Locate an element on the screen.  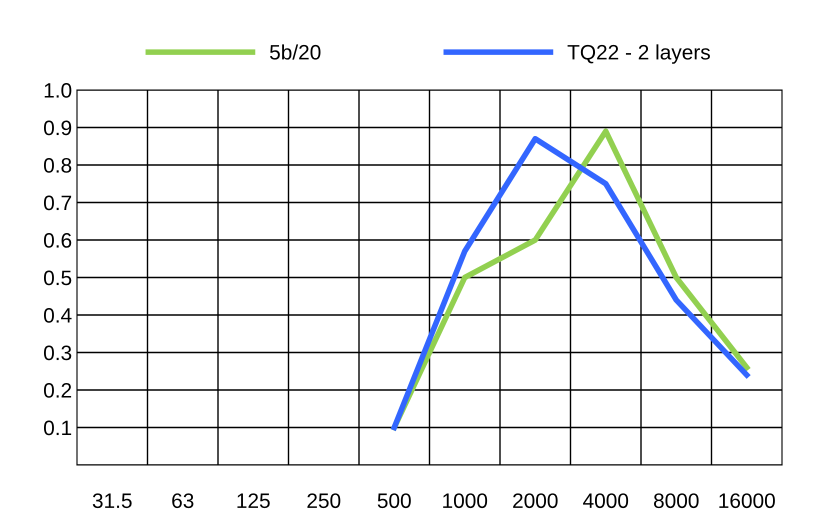
y-tick-label: 1.0 is located at coordinates (58, 90).